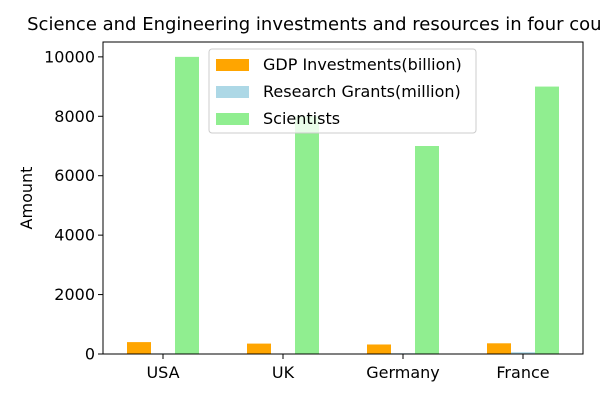  What do you see at coordinates (403, 372) in the screenshot?
I see `x-tick-label: Germany` at bounding box center [403, 372].